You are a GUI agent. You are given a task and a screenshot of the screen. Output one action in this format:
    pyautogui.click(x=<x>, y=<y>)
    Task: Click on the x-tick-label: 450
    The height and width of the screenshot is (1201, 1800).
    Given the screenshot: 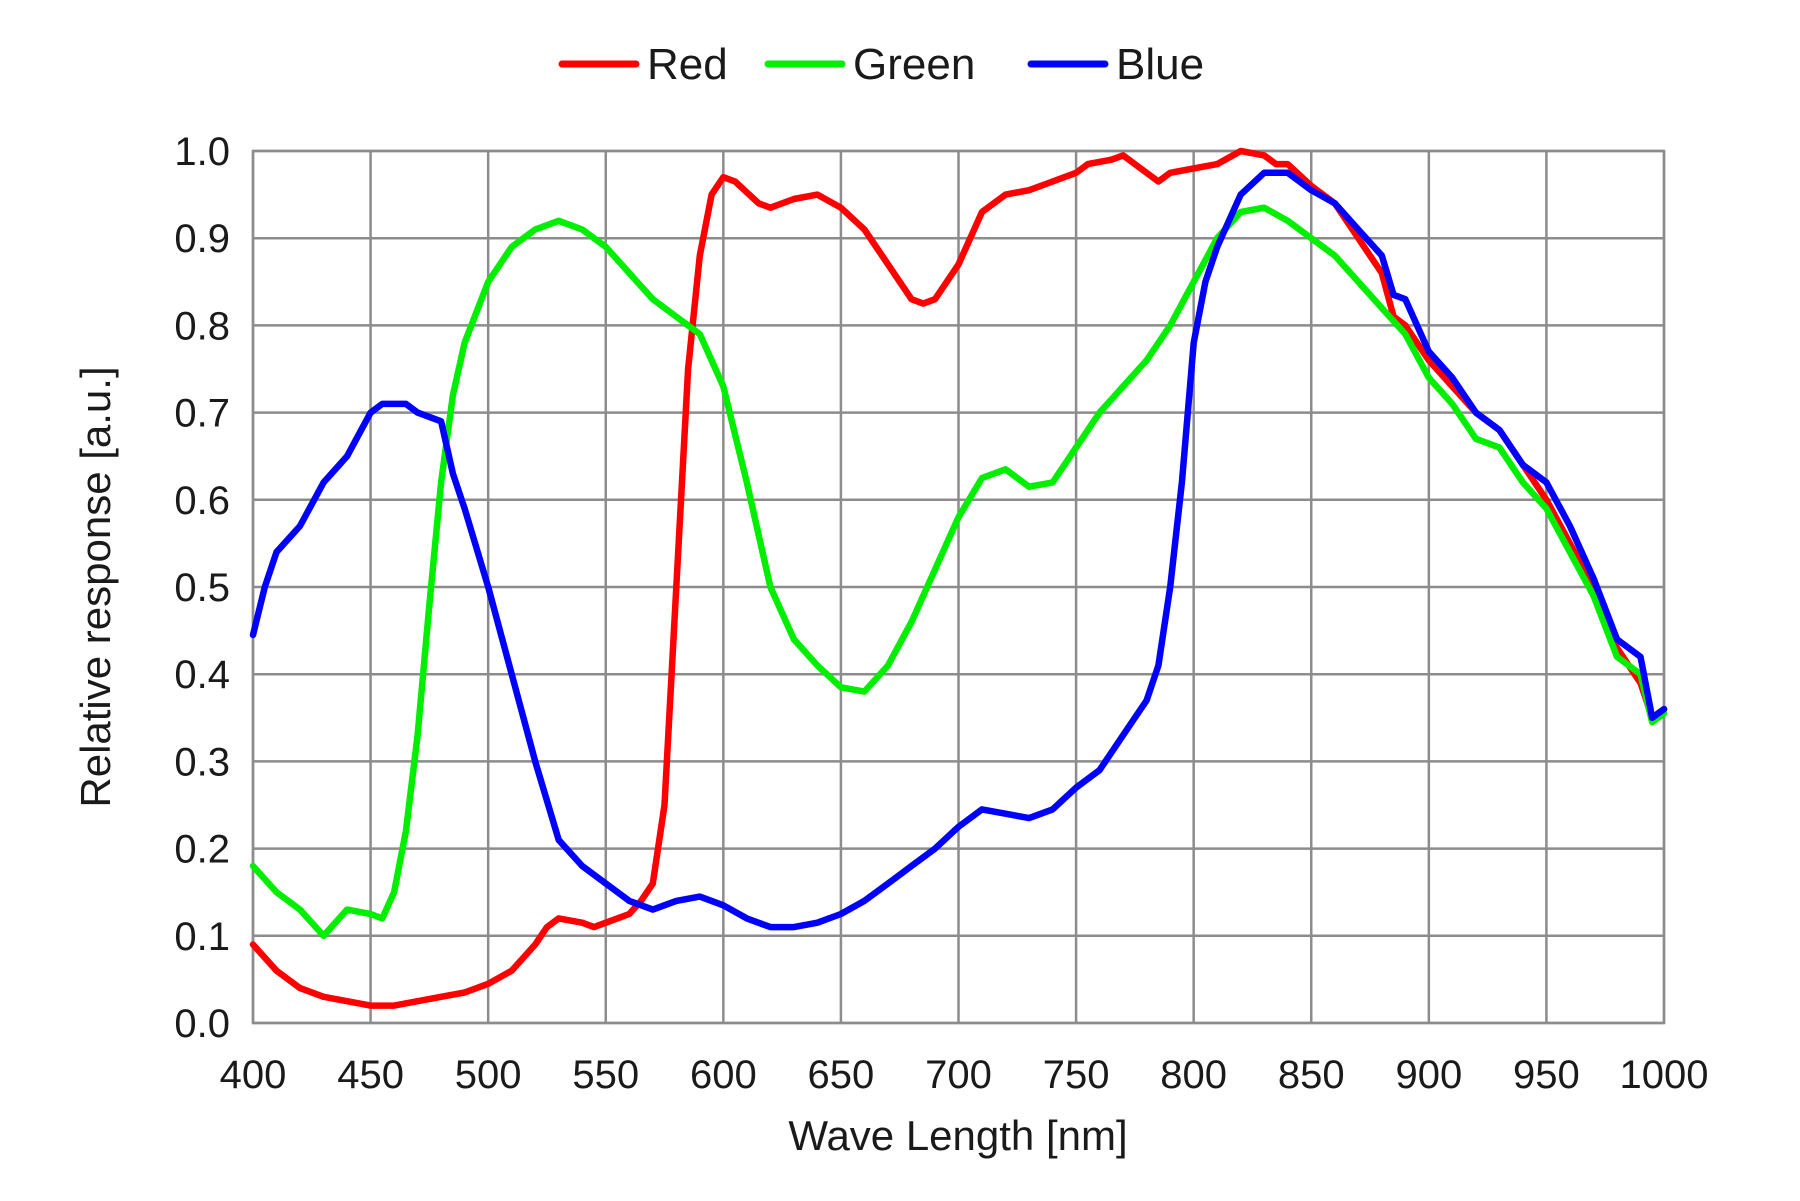 What is the action you would take?
    pyautogui.click(x=370, y=1075)
    